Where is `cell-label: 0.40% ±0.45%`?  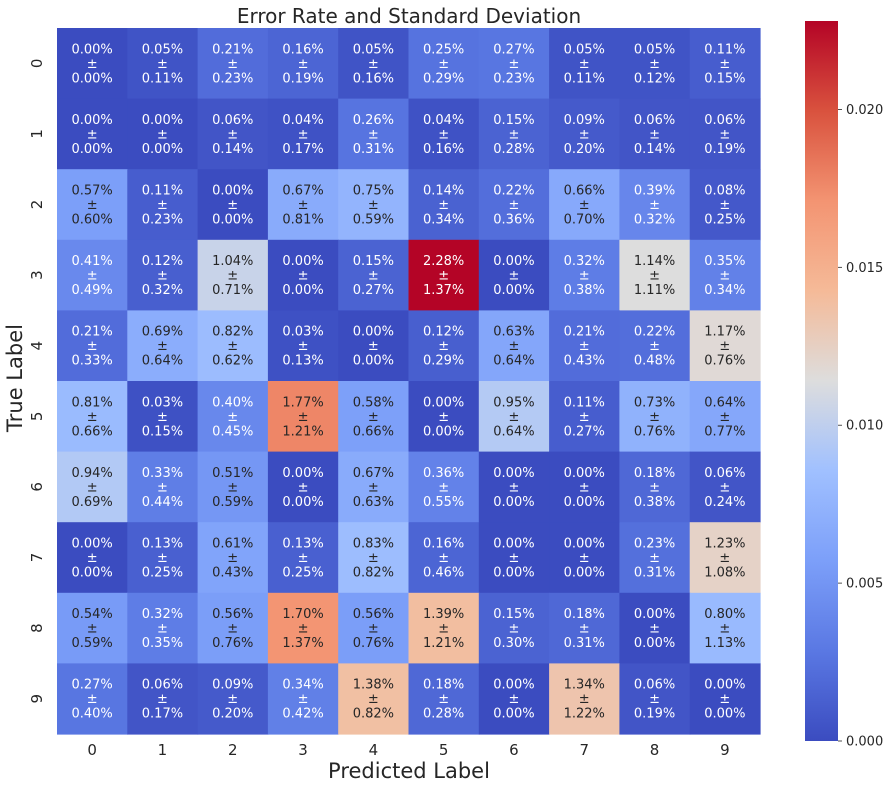
cell-label: 0.40% ±0.45% is located at coordinates (232, 417).